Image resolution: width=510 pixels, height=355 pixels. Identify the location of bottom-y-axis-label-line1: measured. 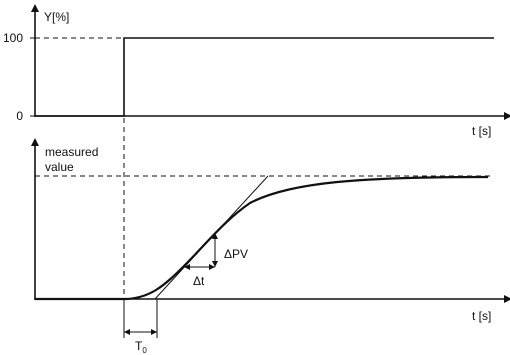
(71, 152).